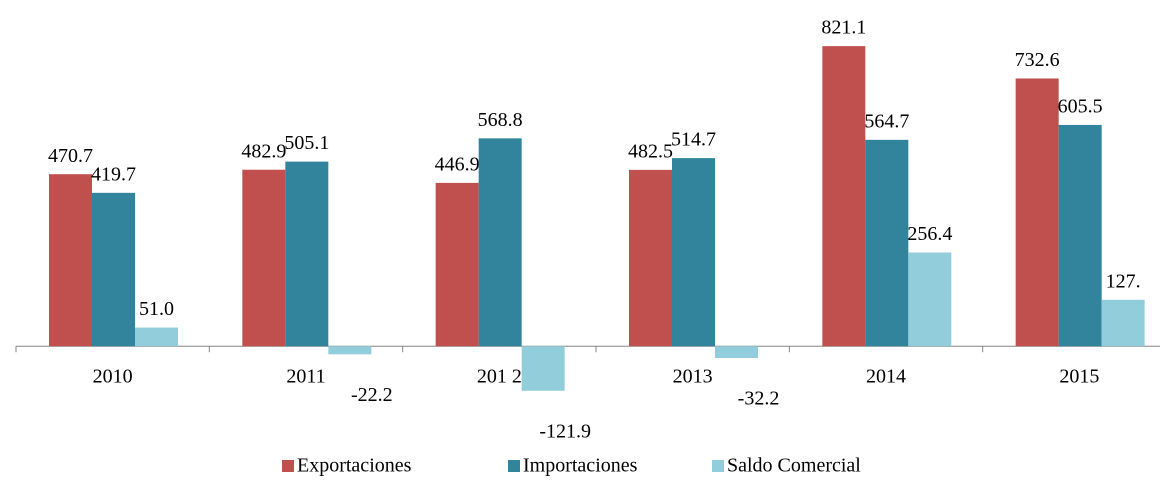 Image resolution: width=1160 pixels, height=488 pixels. I want to click on data-label: 446.9, so click(457, 164).